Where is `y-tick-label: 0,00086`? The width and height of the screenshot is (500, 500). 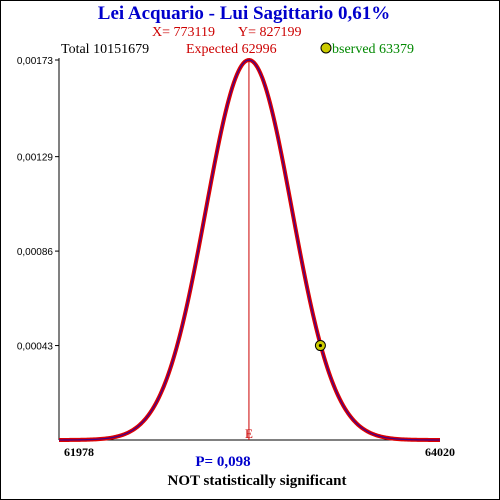 y-tick-label: 0,00086 is located at coordinates (35, 252).